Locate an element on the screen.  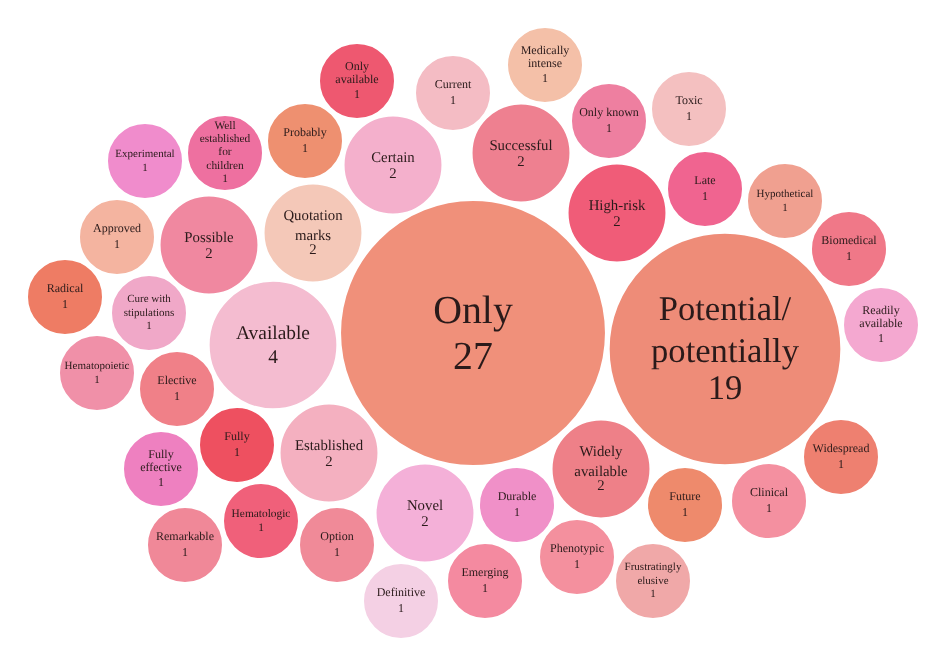
category-label: Available is located at coordinates (273, 334).